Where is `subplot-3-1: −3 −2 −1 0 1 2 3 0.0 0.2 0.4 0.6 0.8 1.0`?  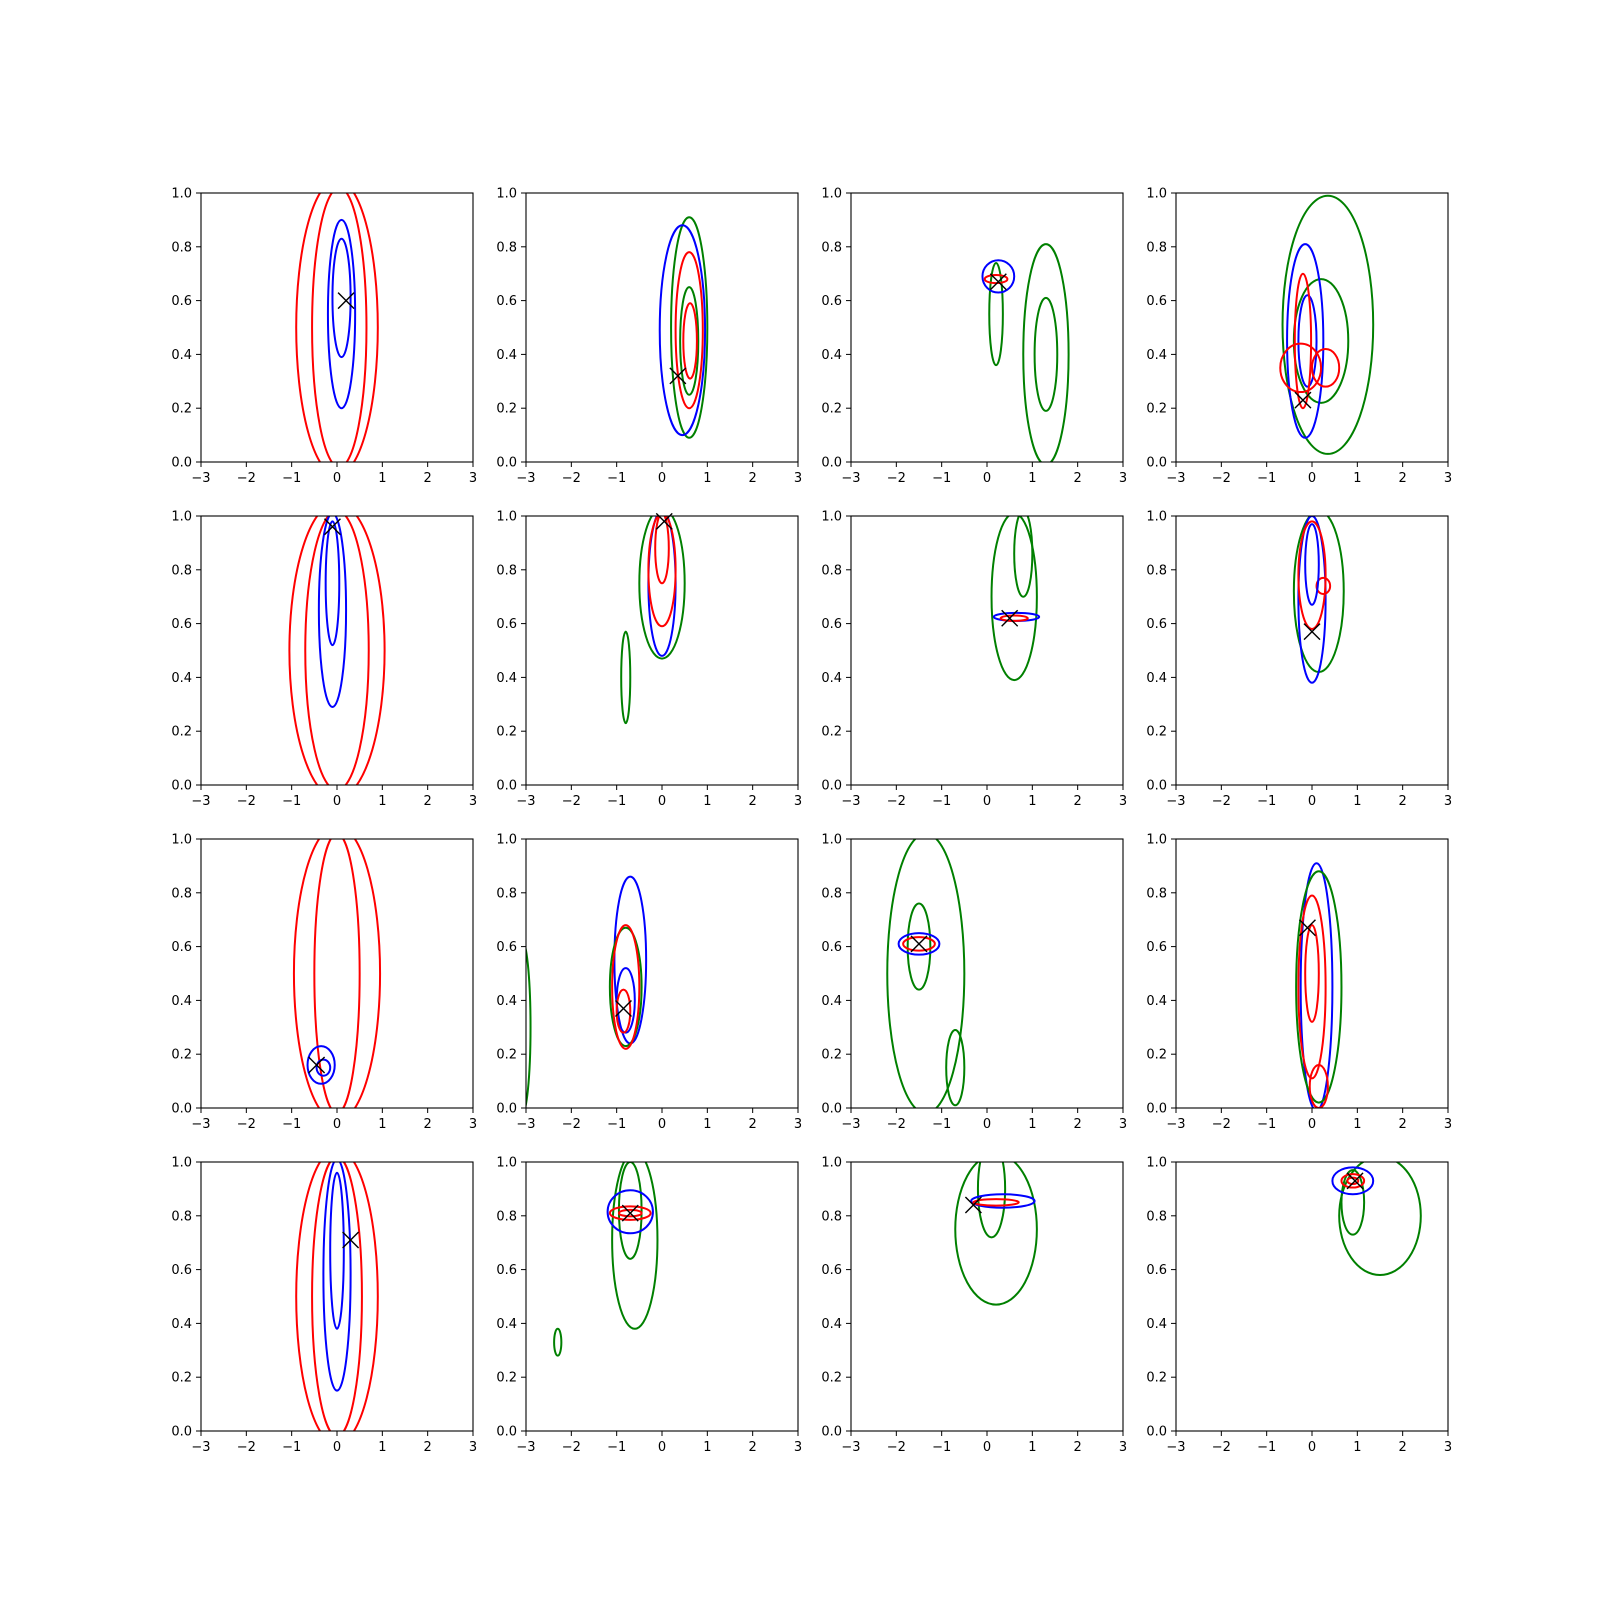 subplot-3-1: −3 −2 −1 0 1 2 3 0.0 0.2 0.4 0.6 0.8 1.0 is located at coordinates (324, 983).